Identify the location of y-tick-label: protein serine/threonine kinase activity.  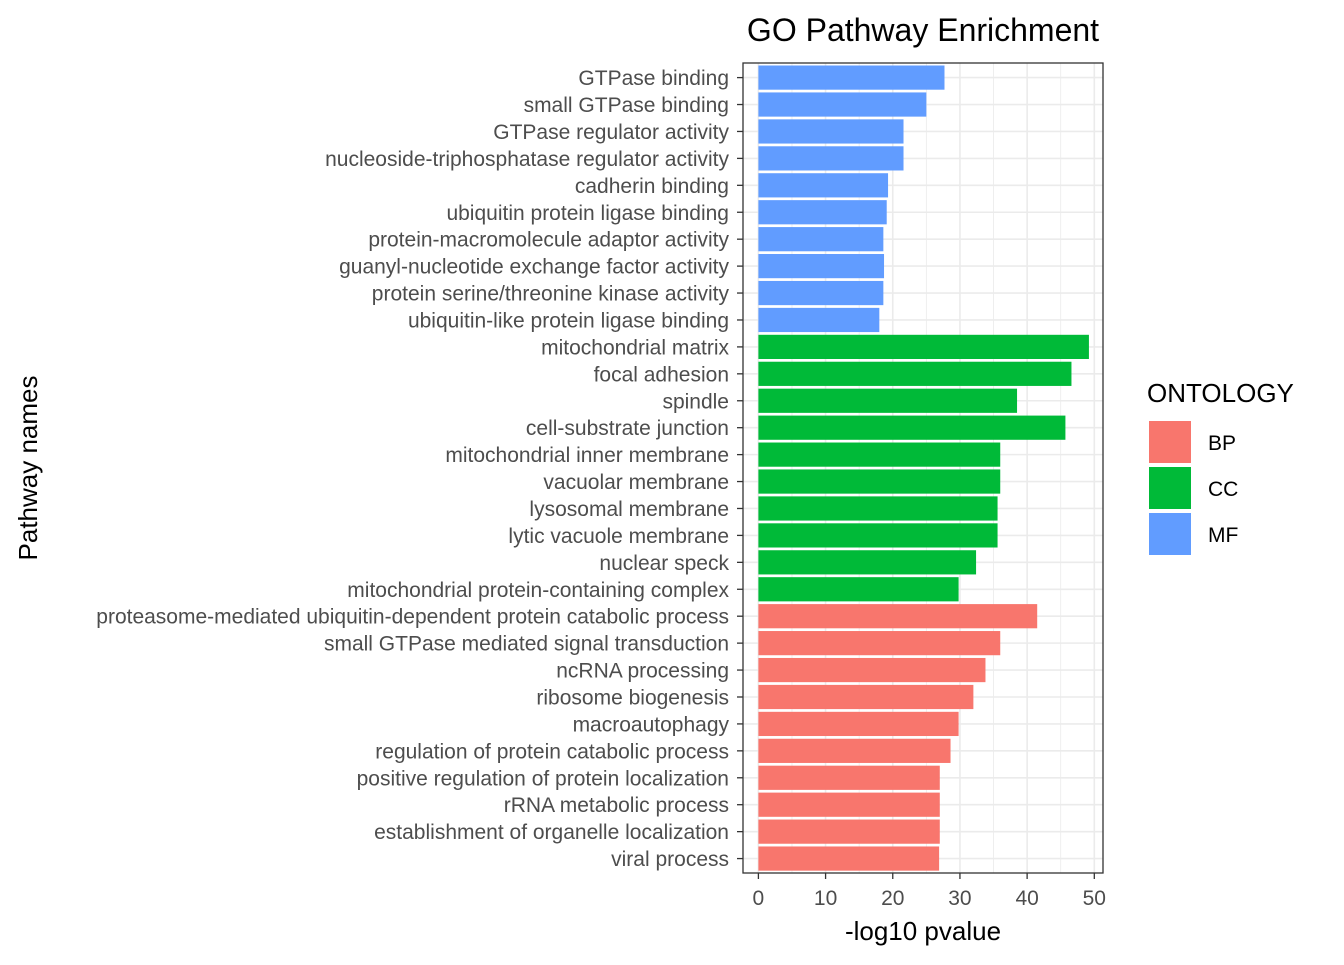
(551, 294).